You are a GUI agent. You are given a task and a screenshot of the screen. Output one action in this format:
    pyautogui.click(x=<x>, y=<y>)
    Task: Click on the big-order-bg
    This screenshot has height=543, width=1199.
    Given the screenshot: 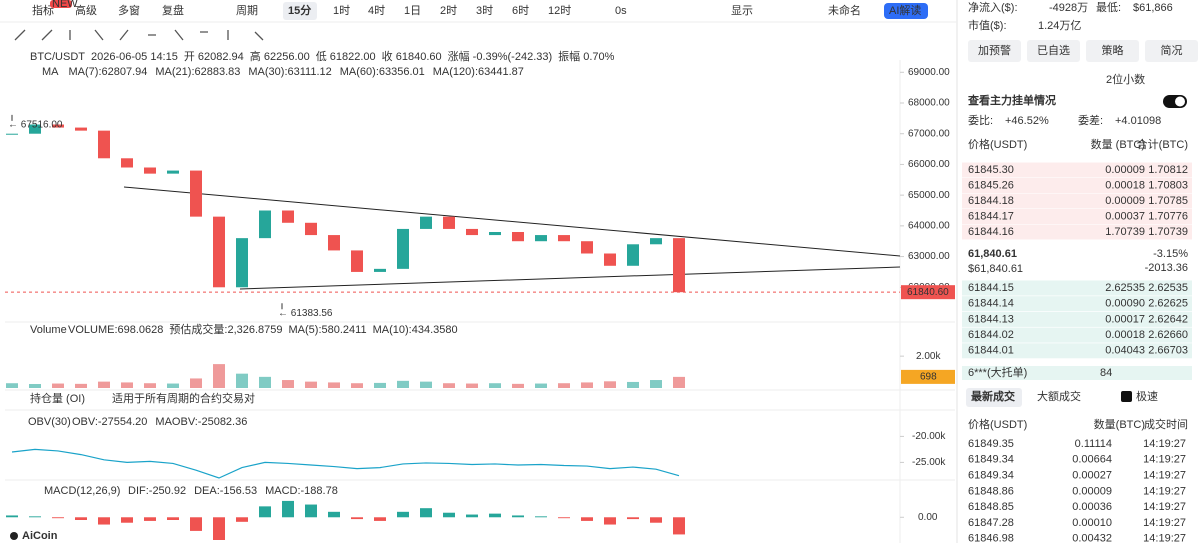 What is the action you would take?
    pyautogui.click(x=1077, y=373)
    